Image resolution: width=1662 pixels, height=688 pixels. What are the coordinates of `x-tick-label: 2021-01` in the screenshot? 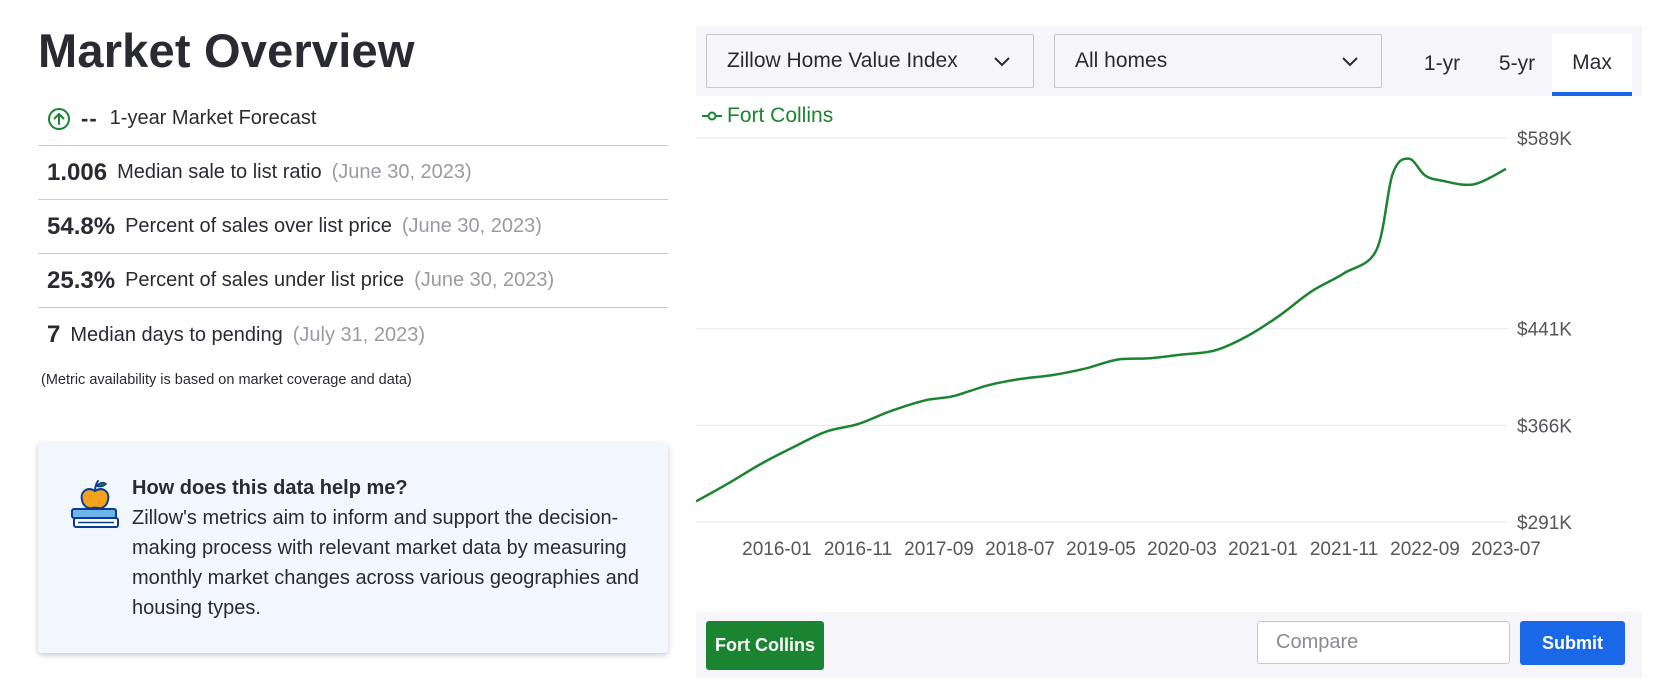 It's located at (1263, 549).